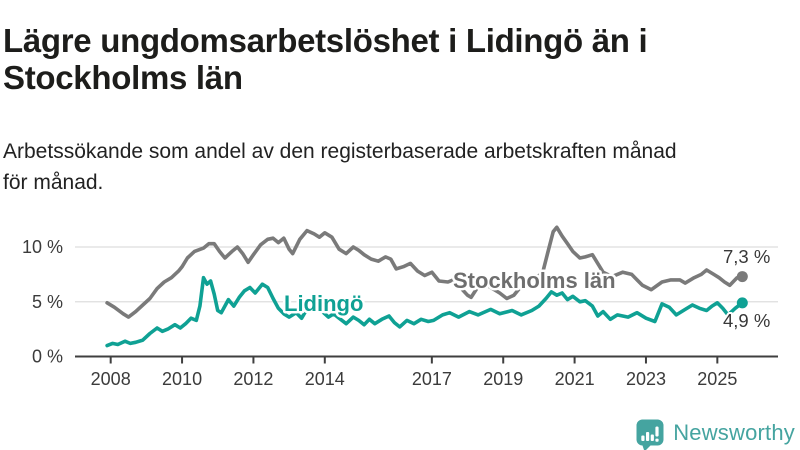 The image size is (800, 450). I want to click on x-tick-label-2010: 2010, so click(182, 379).